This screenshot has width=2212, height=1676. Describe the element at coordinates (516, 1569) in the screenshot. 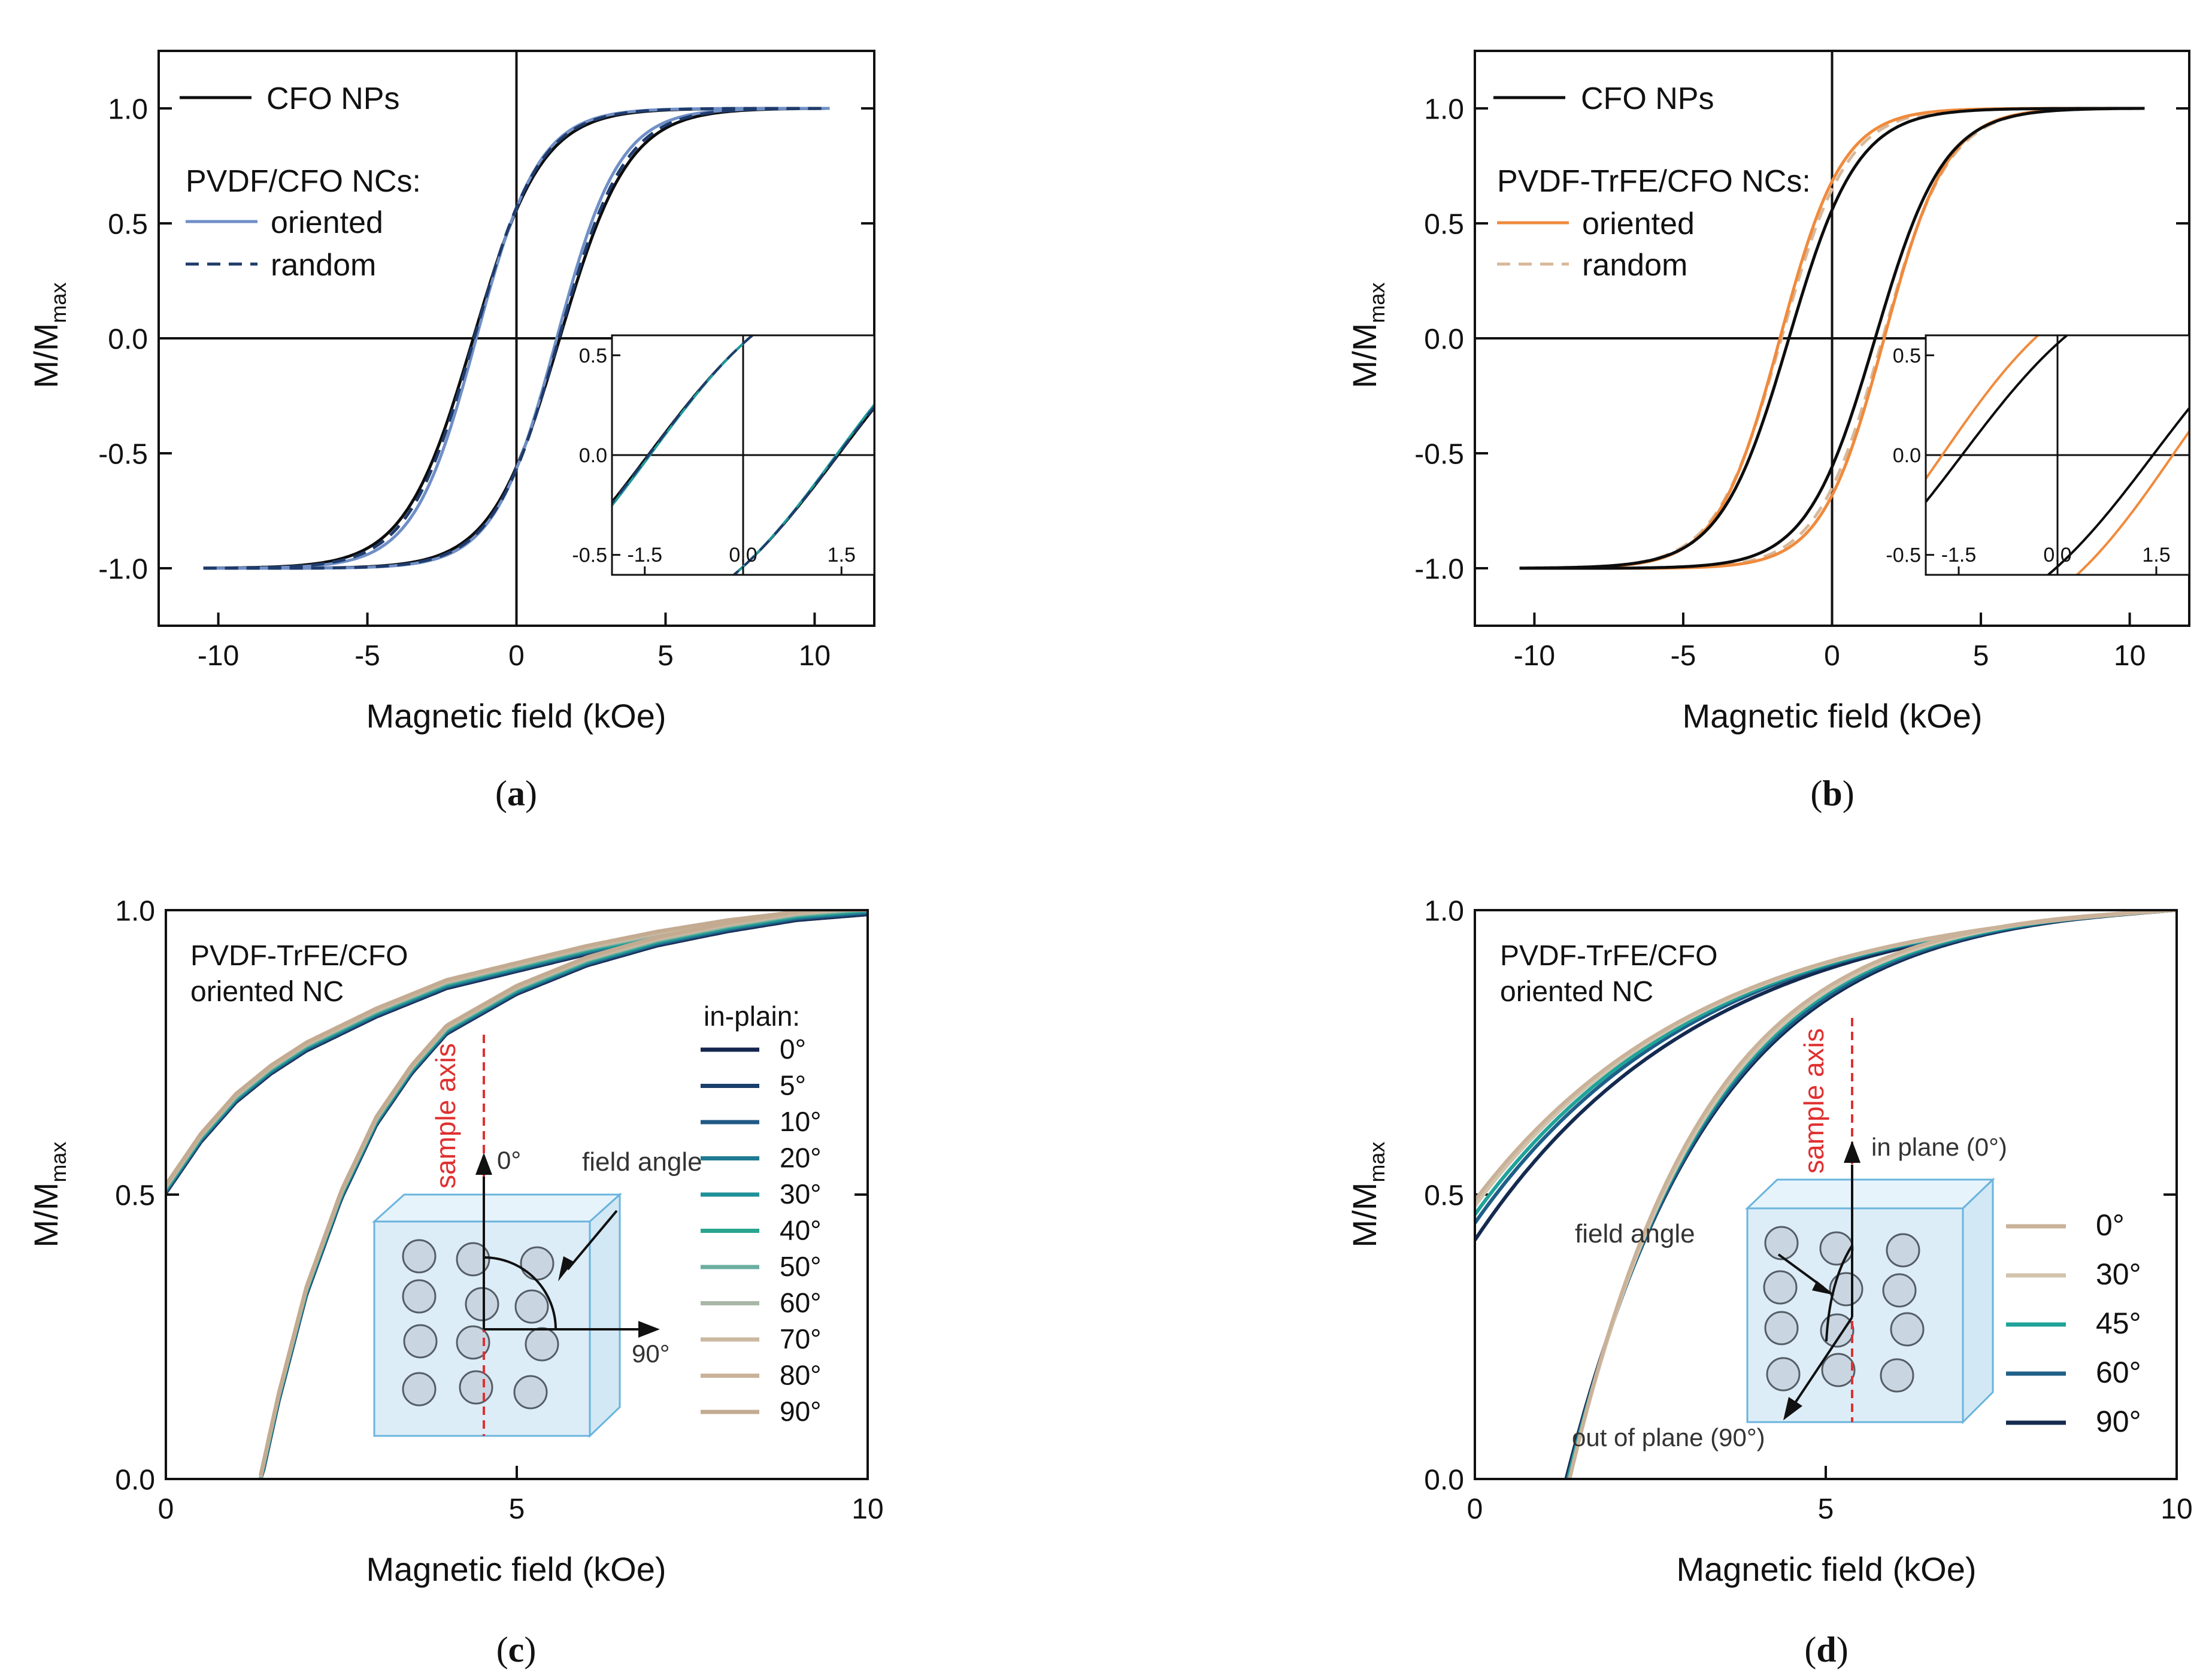

I see `panel-c-x-label: Magnetic field (kOe)` at that location.